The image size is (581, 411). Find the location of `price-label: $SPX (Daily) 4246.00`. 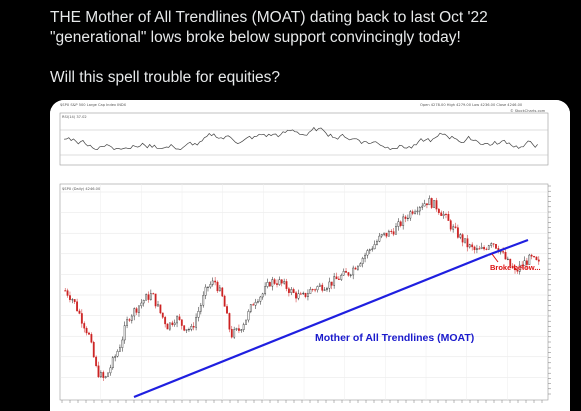

price-label: $SPX (Daily) 4246.00 is located at coordinates (81, 189).